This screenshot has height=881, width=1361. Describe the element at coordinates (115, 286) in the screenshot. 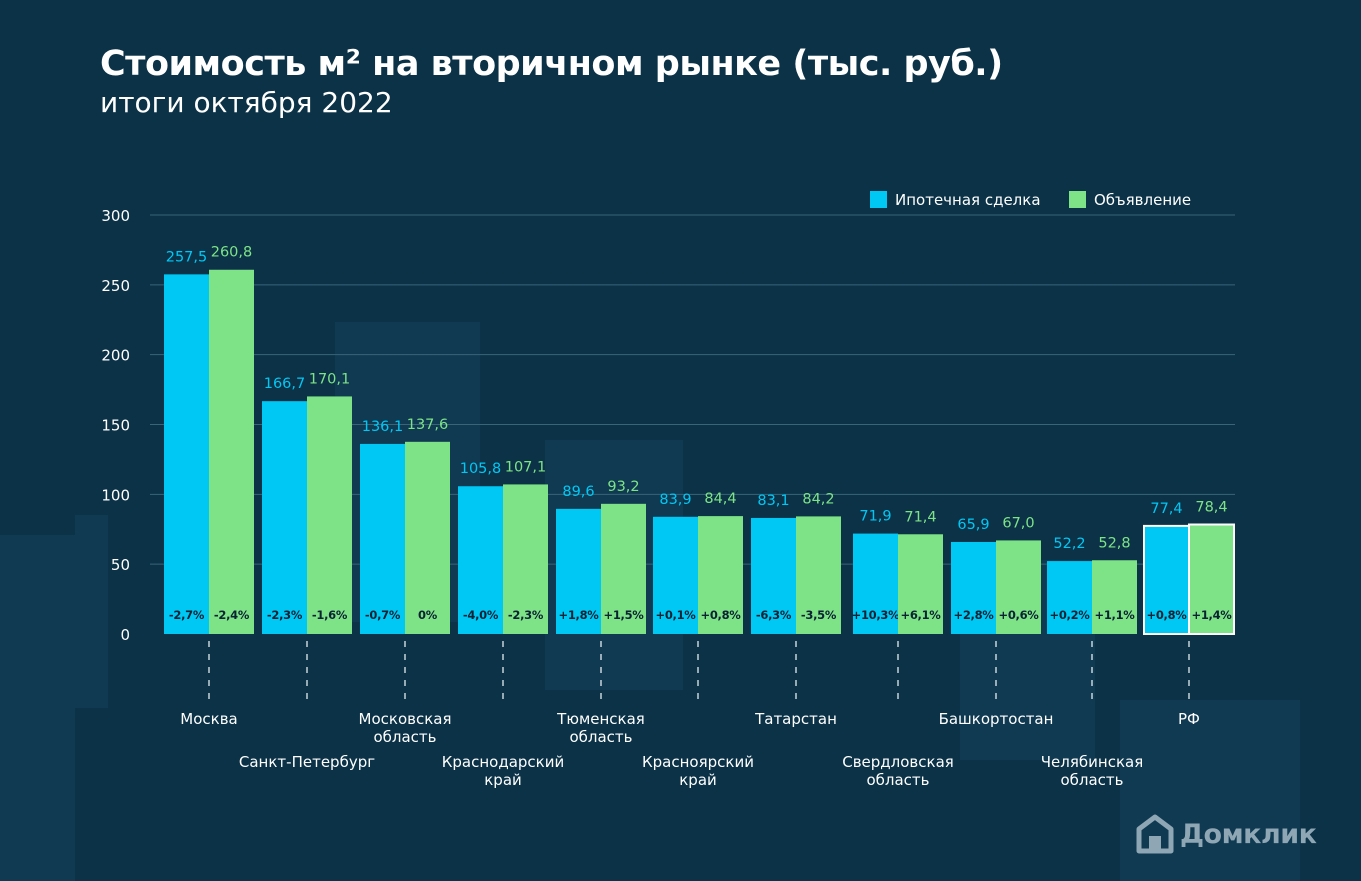

I see `y-tick-label: 250` at that location.